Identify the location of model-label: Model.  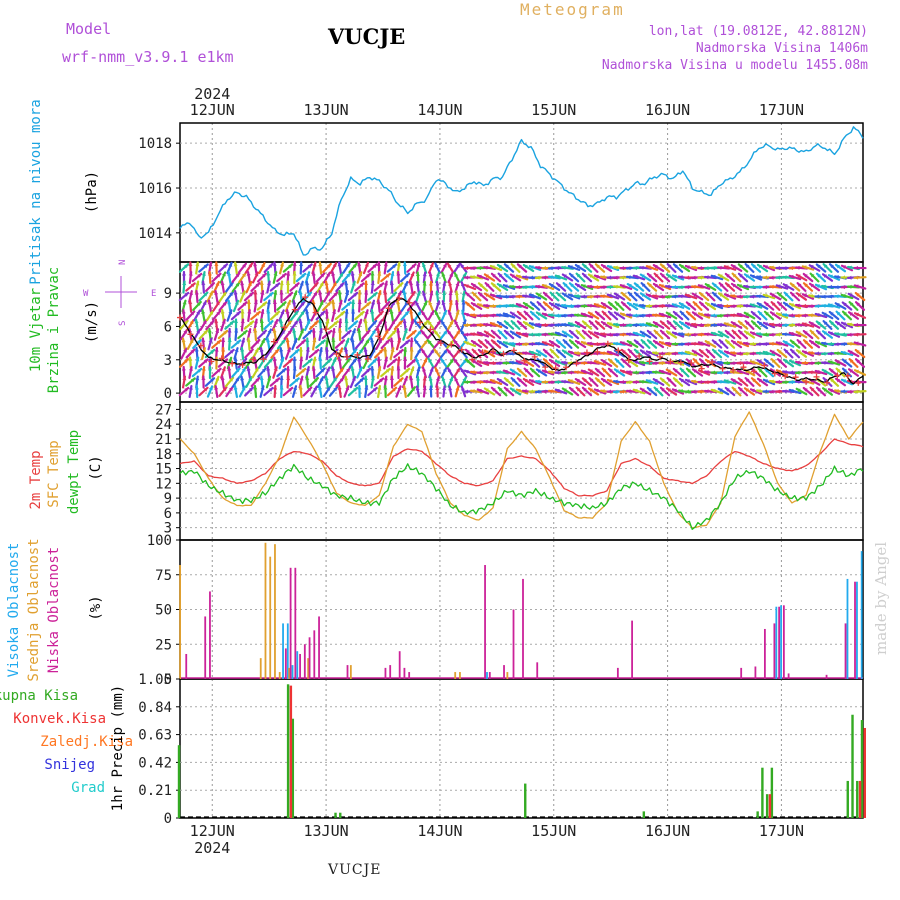
(89, 29).